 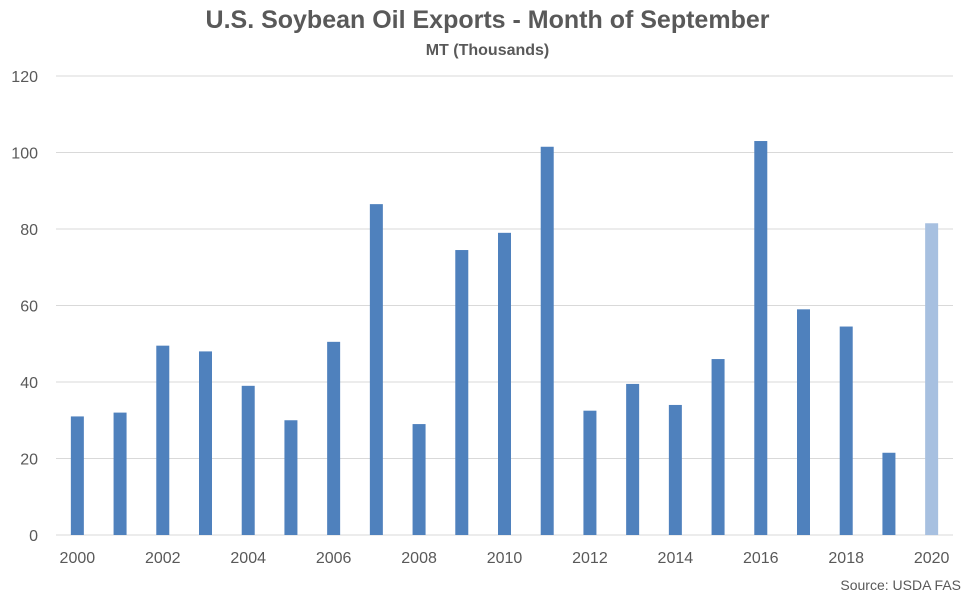 What do you see at coordinates (29, 230) in the screenshot?
I see `y-tick-label: 80` at bounding box center [29, 230].